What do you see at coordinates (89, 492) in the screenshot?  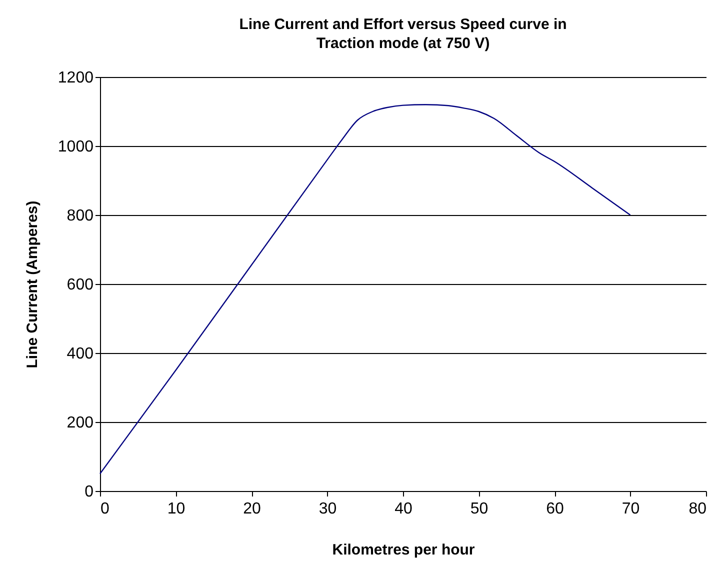 I see `y-tick-label: 0` at bounding box center [89, 492].